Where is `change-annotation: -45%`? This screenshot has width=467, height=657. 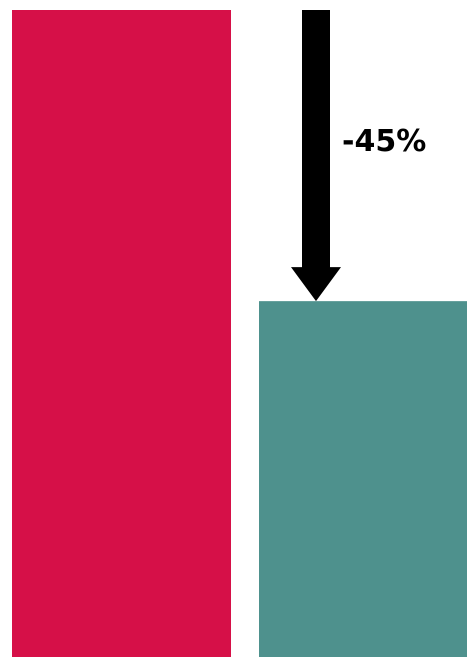
change-annotation: -45% is located at coordinates (358, 156).